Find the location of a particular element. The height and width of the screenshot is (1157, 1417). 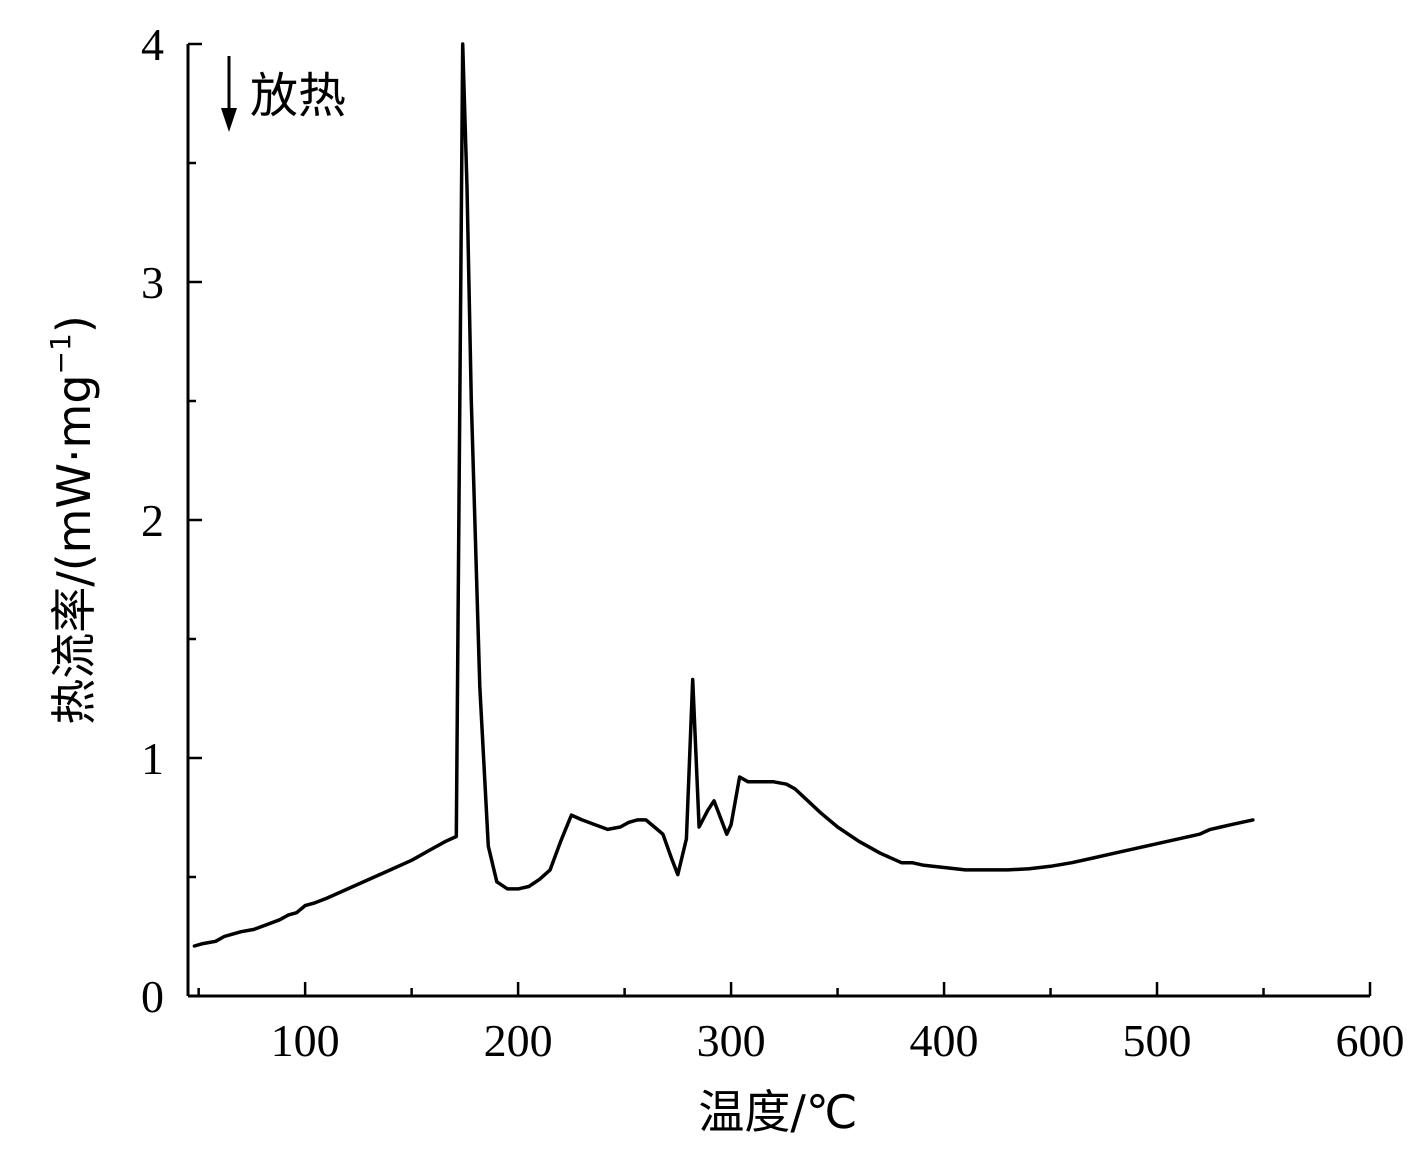

arrow-head-icon is located at coordinates (229, 120).